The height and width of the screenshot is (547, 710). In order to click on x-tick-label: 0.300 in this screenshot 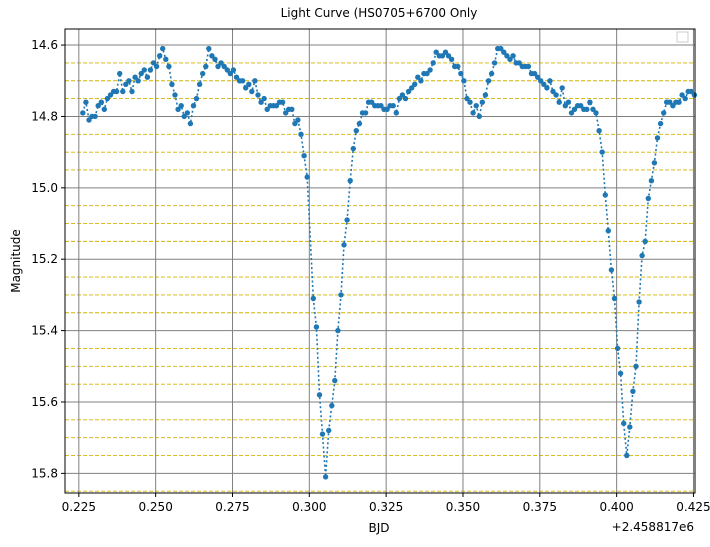, I will do `click(309, 507)`.